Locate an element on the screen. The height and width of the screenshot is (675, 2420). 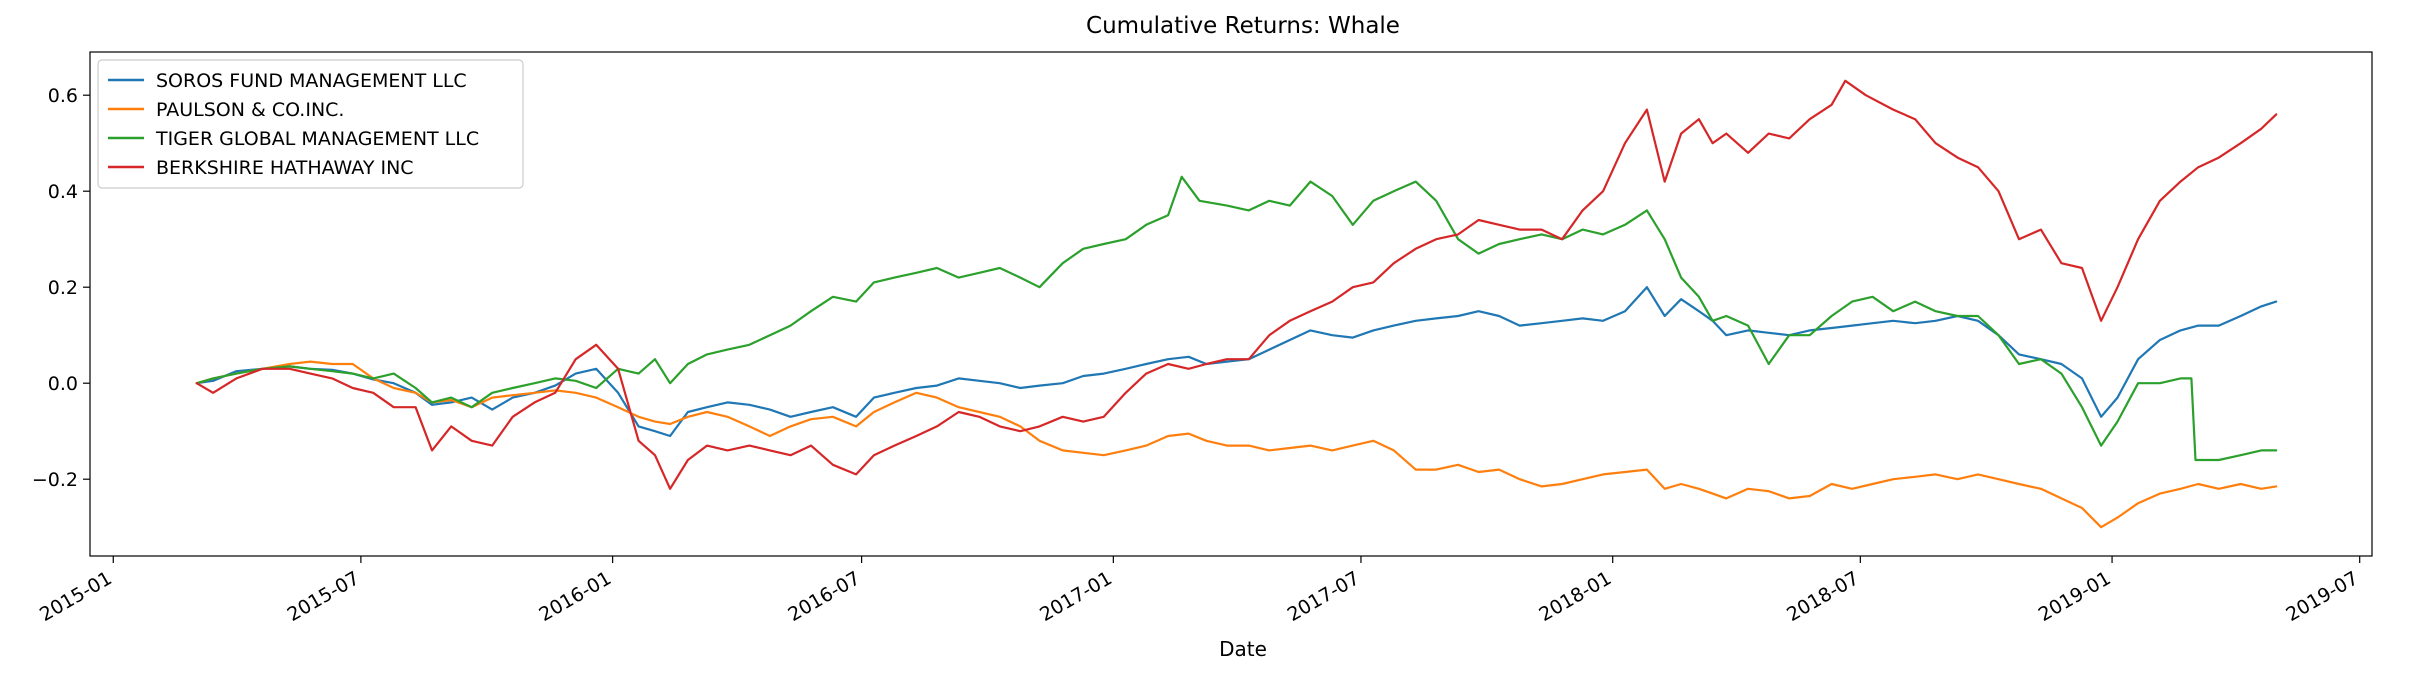
x-tick-label: 2019-07 is located at coordinates (2322, 596).